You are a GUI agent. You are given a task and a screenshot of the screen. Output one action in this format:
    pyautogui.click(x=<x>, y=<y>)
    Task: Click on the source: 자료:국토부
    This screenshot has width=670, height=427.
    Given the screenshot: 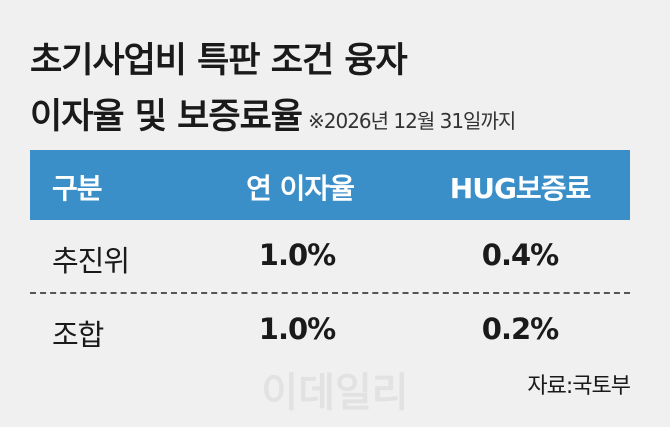 What is the action you would take?
    pyautogui.click(x=579, y=386)
    